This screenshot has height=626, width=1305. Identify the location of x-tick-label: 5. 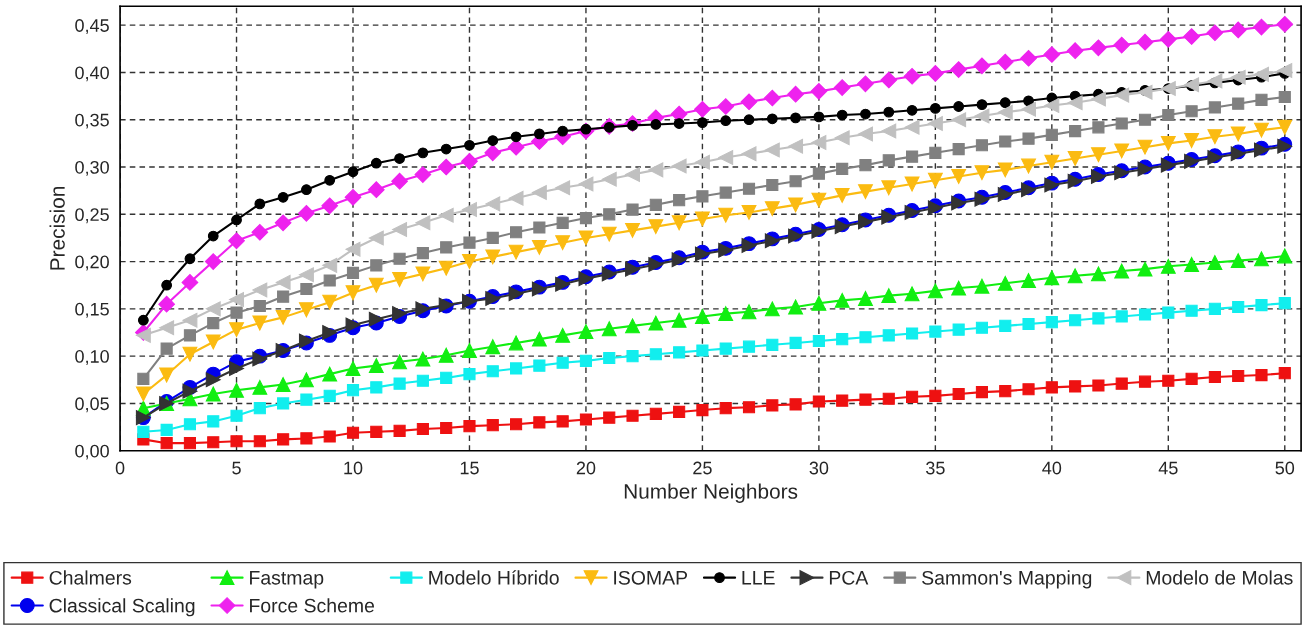
(236, 468).